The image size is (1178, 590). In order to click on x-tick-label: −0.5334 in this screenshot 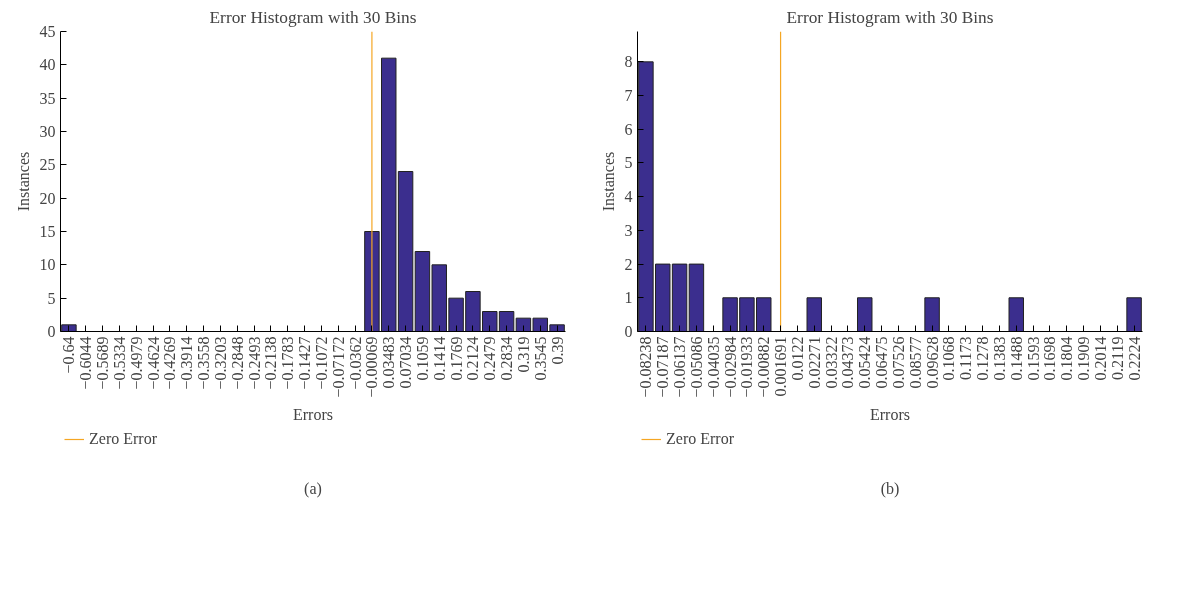, I will do `click(119, 363)`.